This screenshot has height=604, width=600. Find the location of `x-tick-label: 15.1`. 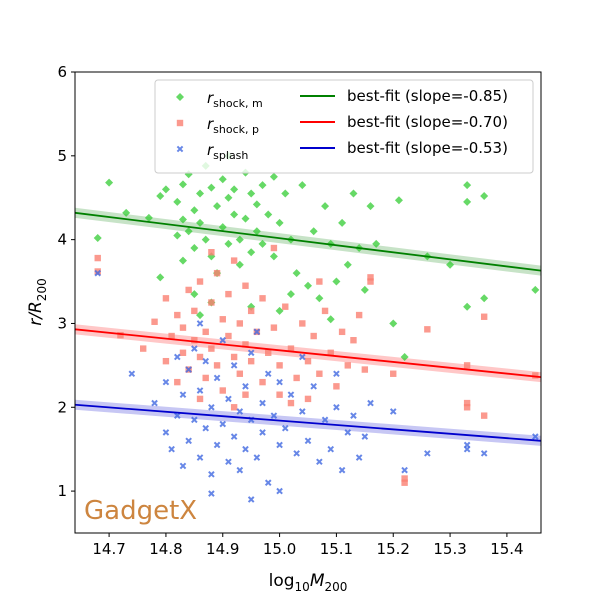

x-tick-label: 15.1 is located at coordinates (336, 549).